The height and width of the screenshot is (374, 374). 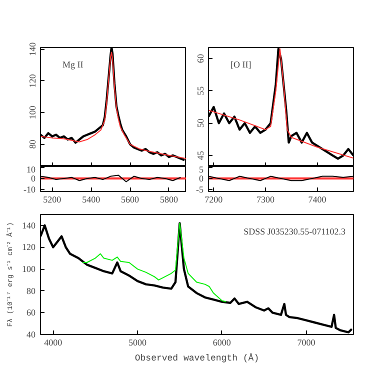 What do you see at coordinates (53, 343) in the screenshot?
I see `x-tick-label: 4000` at bounding box center [53, 343].